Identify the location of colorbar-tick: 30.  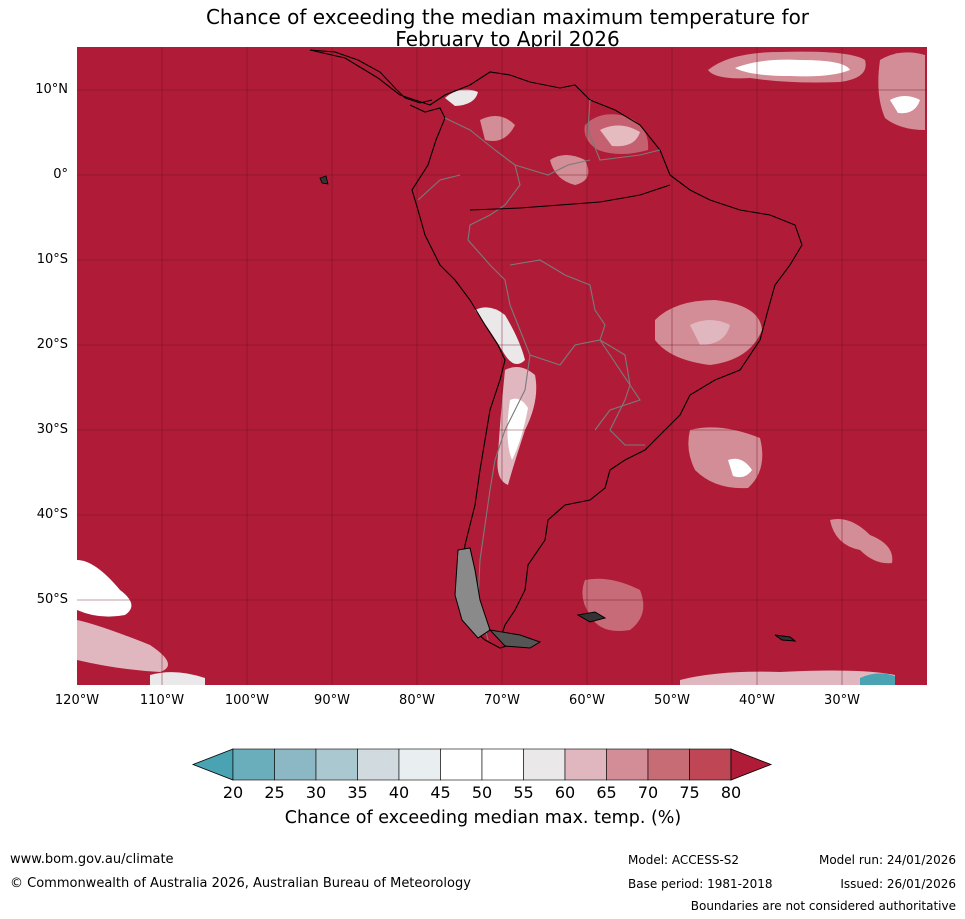
(316, 792).